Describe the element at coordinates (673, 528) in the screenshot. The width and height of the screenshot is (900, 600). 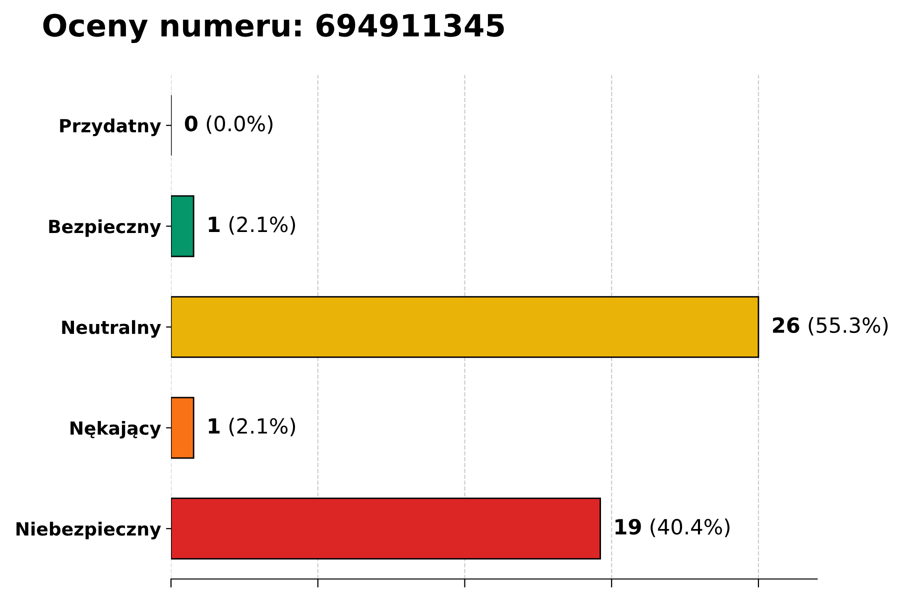
I see `data-label: 19 (40.4%)` at that location.